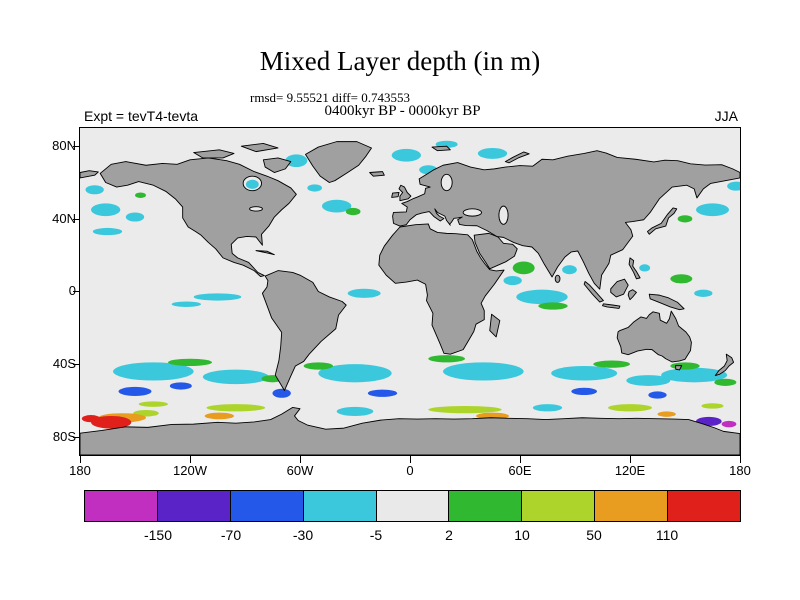  Describe the element at coordinates (106, 210) in the screenshot. I see `patch-ne-pacific` at that location.